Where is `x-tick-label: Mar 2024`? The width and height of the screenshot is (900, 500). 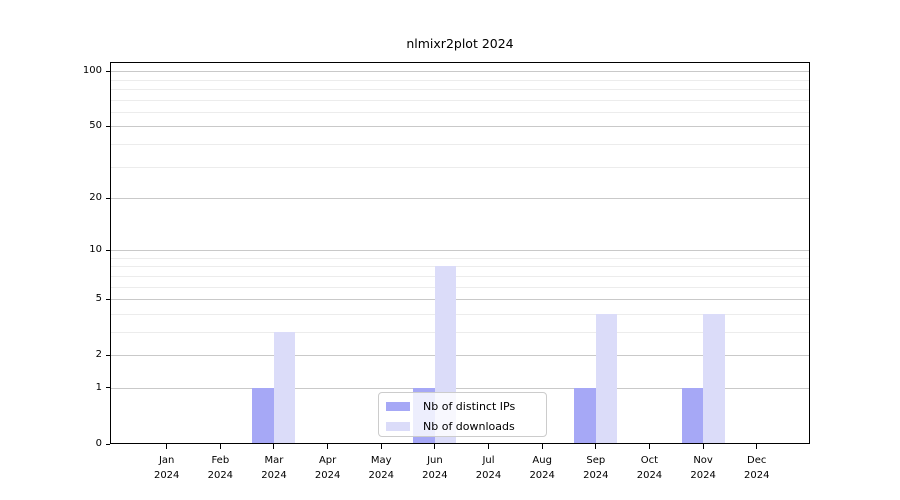
x-tick-label: Mar 2024 is located at coordinates (274, 468).